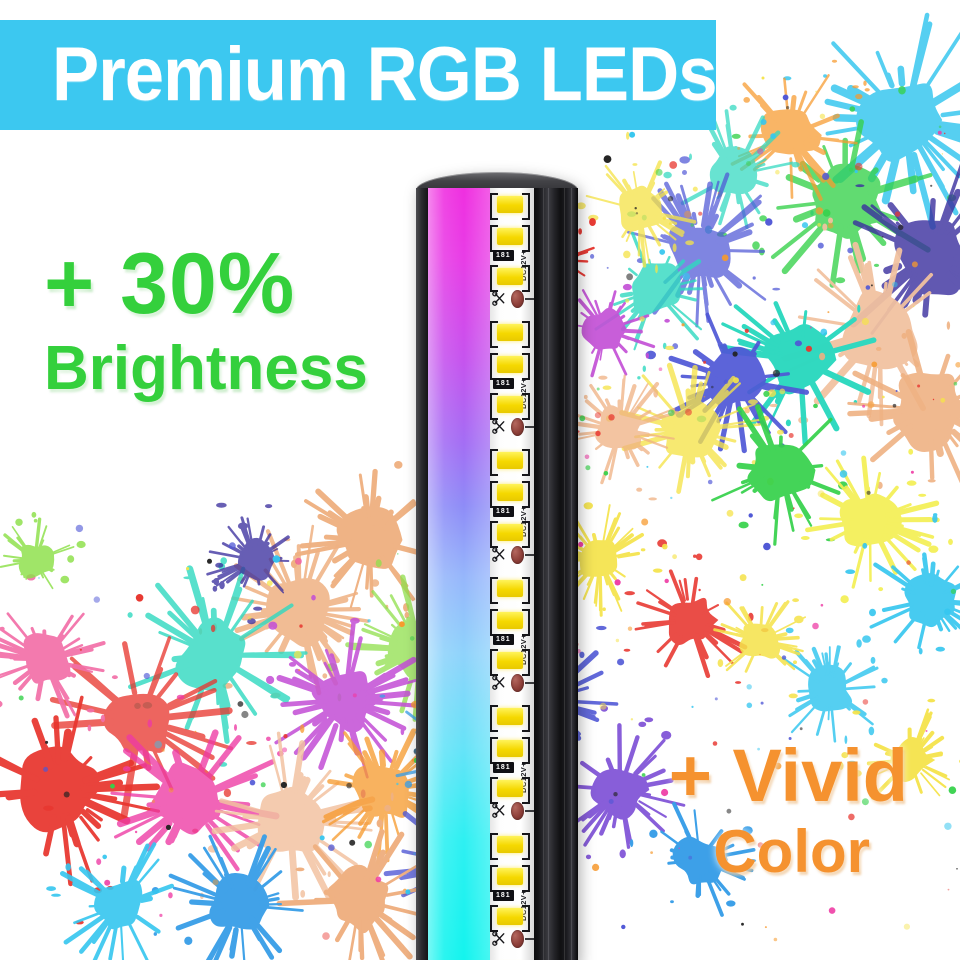 The image size is (960, 960). I want to click on splat-core, so click(618, 427).